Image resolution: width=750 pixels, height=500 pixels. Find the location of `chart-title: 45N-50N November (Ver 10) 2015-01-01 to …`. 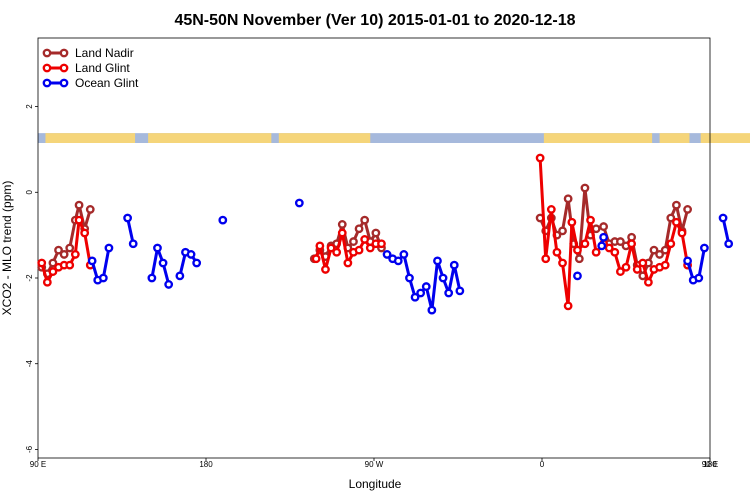

chart-title: 45N-50N November (Ver 10) 2015-01-01 to … is located at coordinates (374, 20).